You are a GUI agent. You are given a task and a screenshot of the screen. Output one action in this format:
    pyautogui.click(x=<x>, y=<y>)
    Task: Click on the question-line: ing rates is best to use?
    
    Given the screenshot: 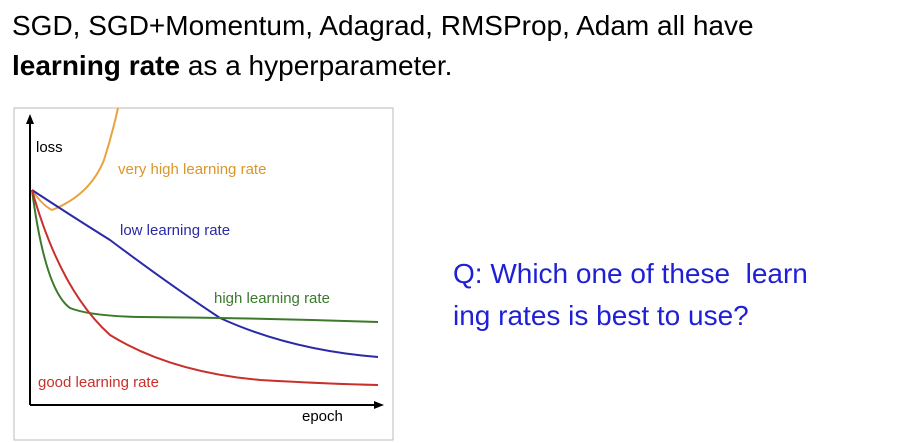 What is the action you would take?
    pyautogui.click(x=601, y=315)
    